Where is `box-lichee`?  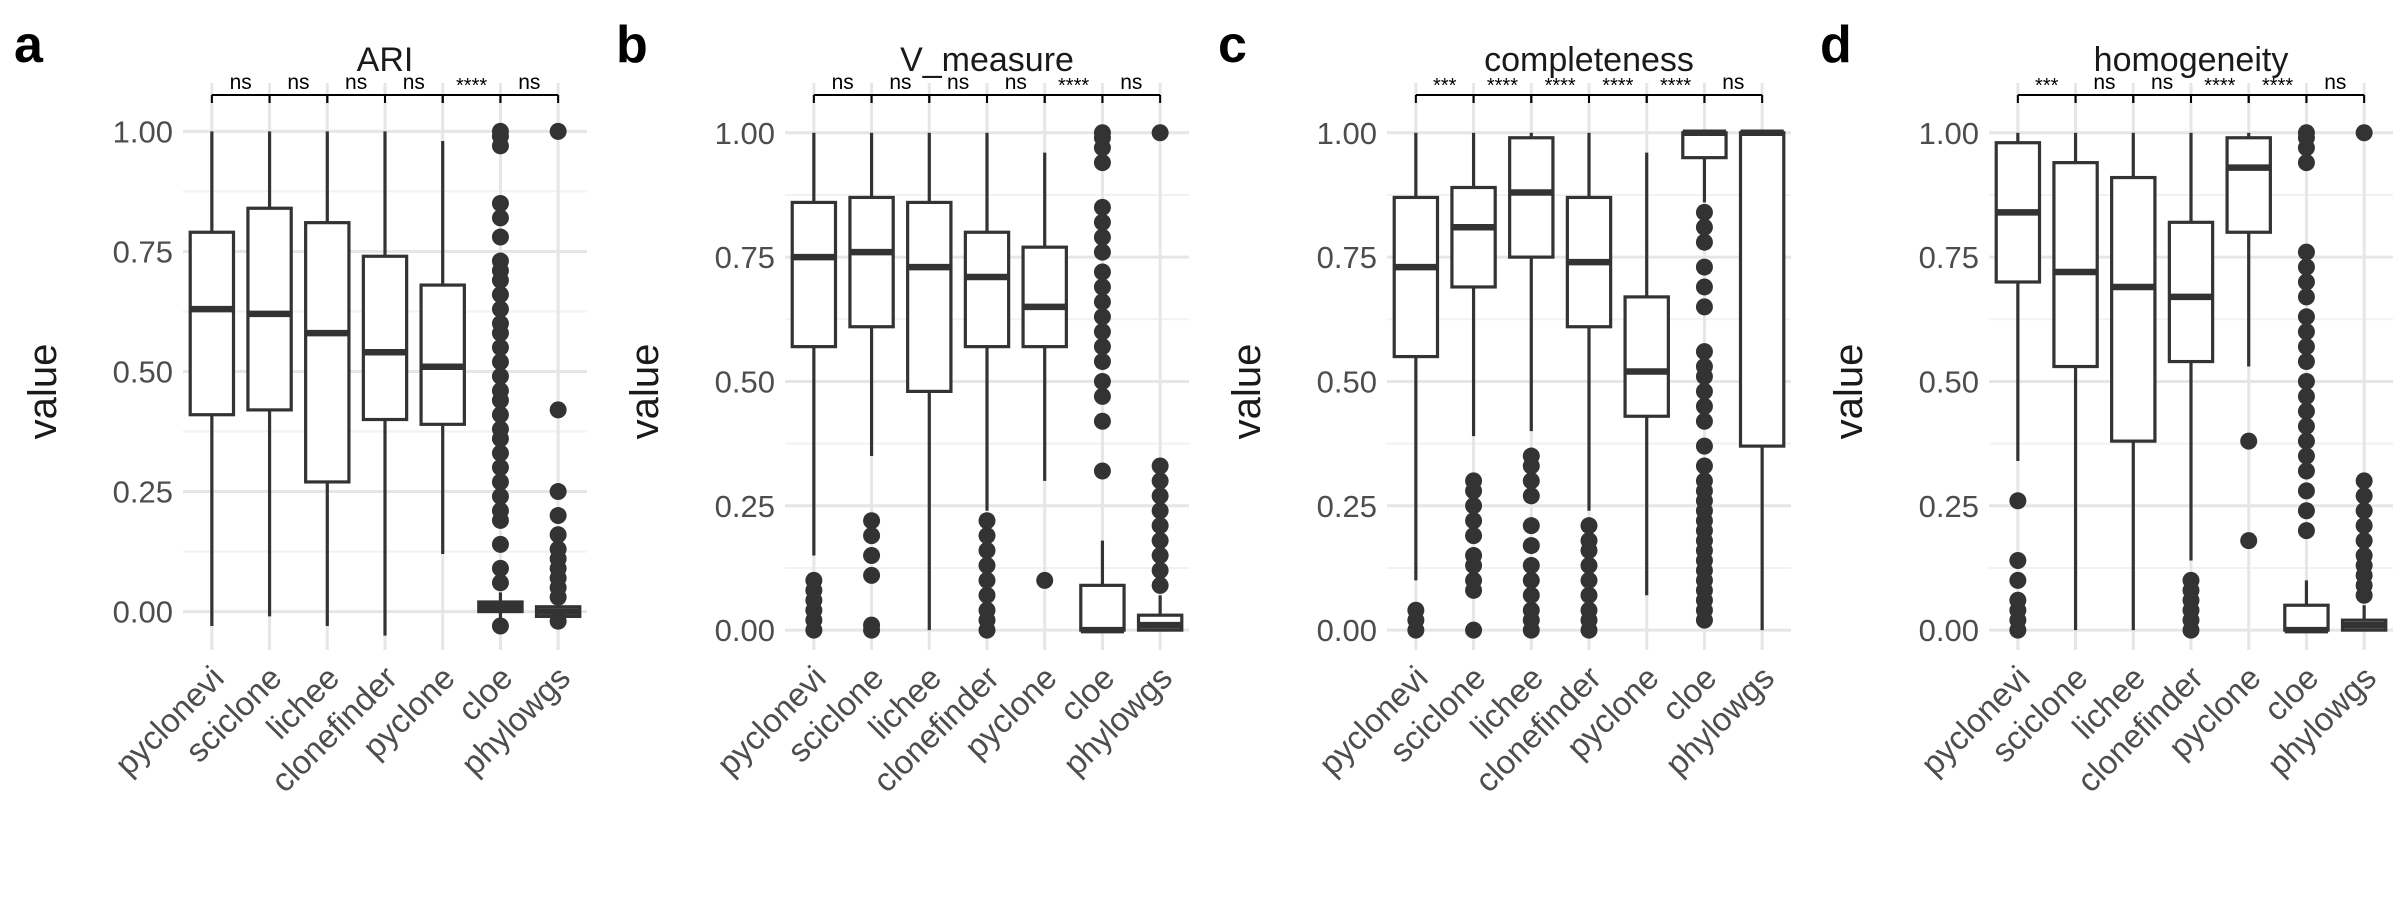 box-lichee is located at coordinates (1531, 385).